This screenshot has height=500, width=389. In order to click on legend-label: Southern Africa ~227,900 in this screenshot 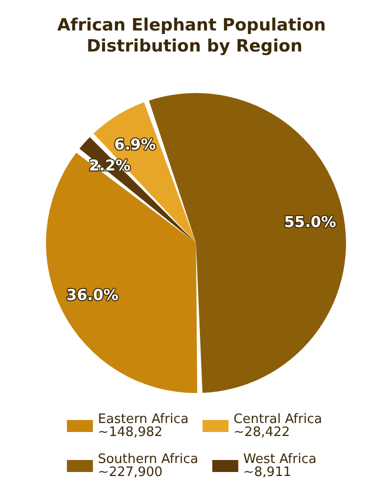, I will do `click(148, 466)`.